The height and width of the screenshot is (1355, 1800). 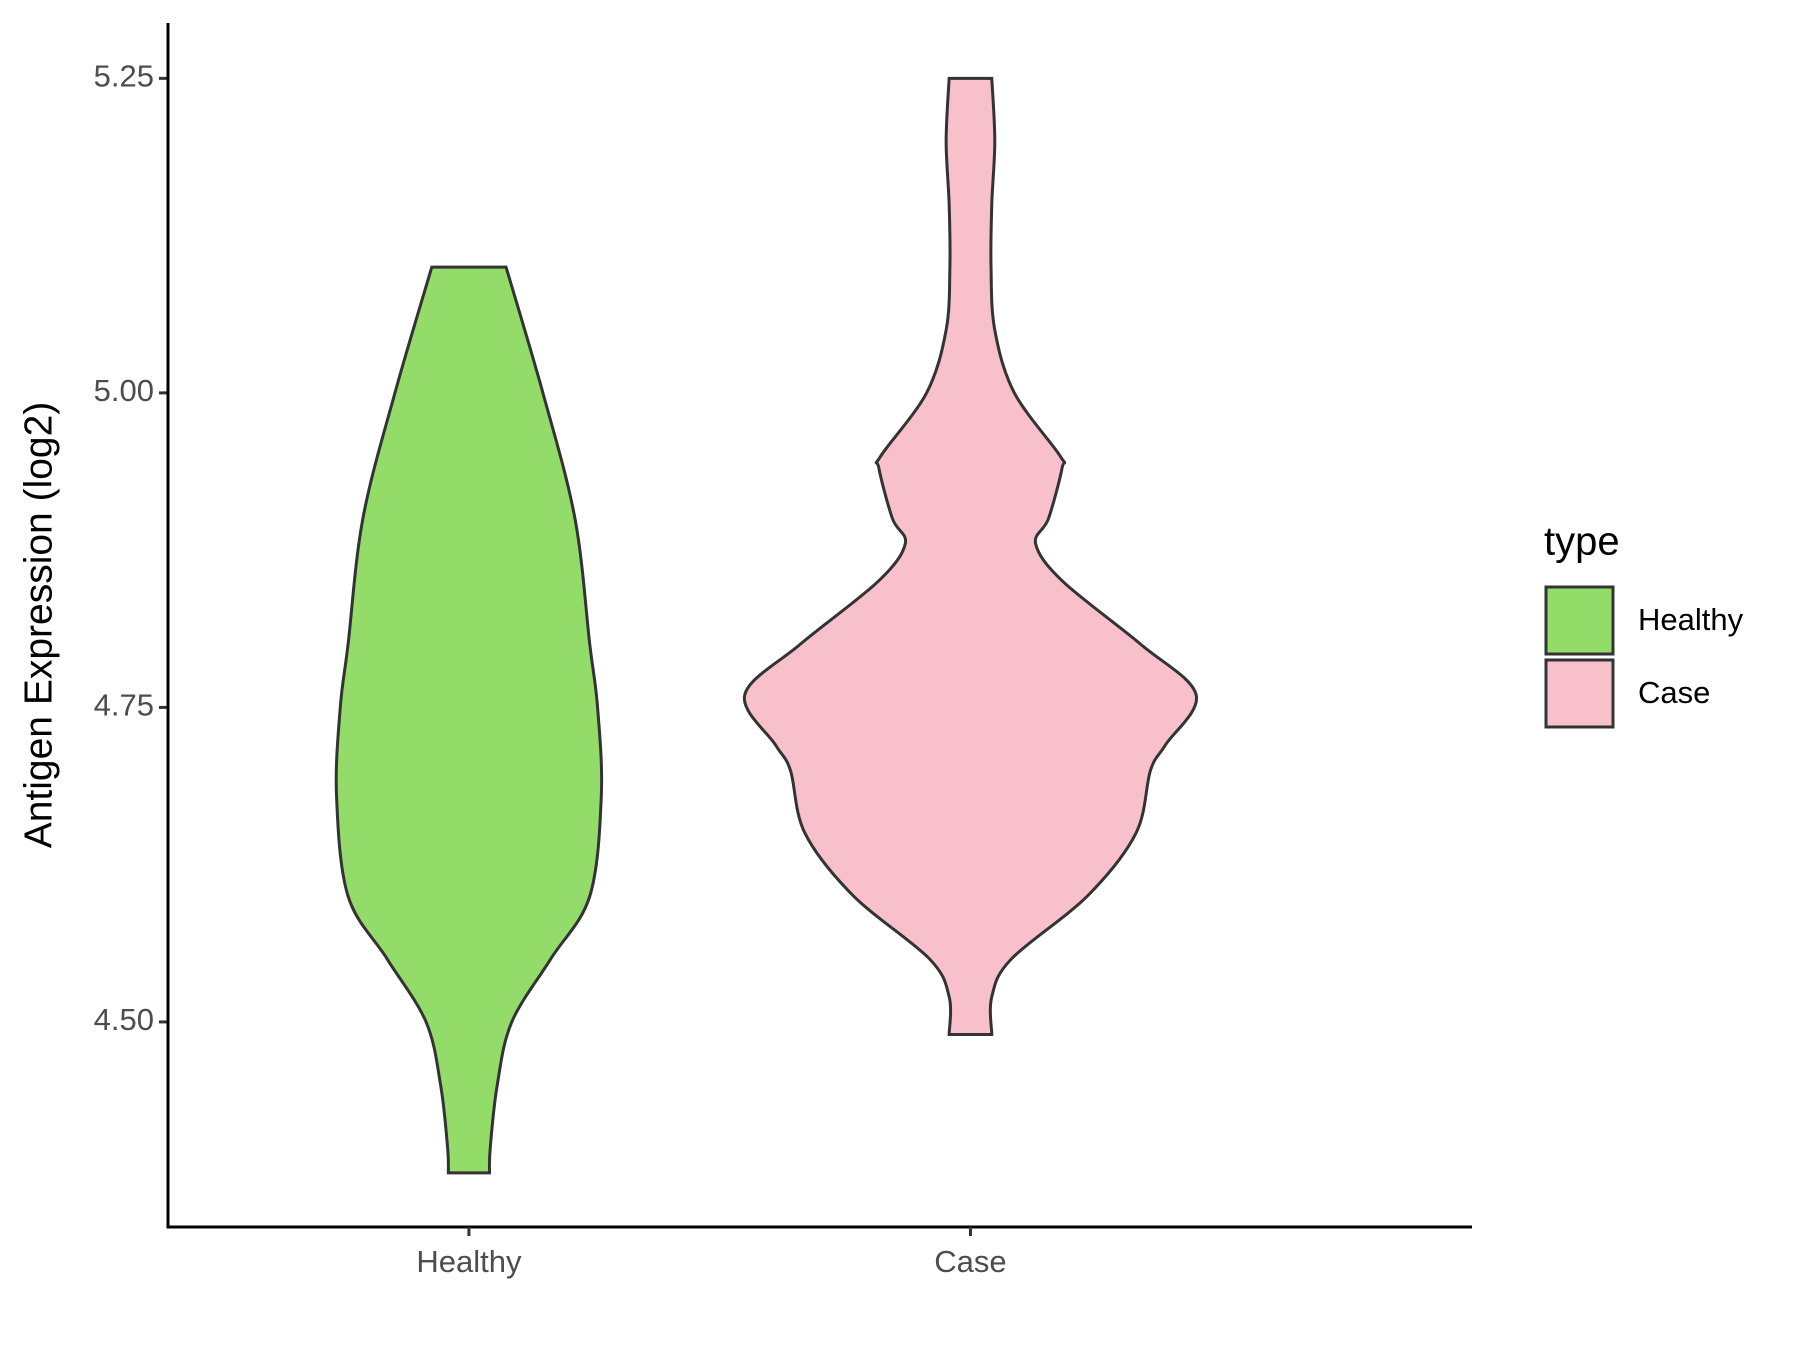 What do you see at coordinates (124, 76) in the screenshot?
I see `y-tick-label: 5.25` at bounding box center [124, 76].